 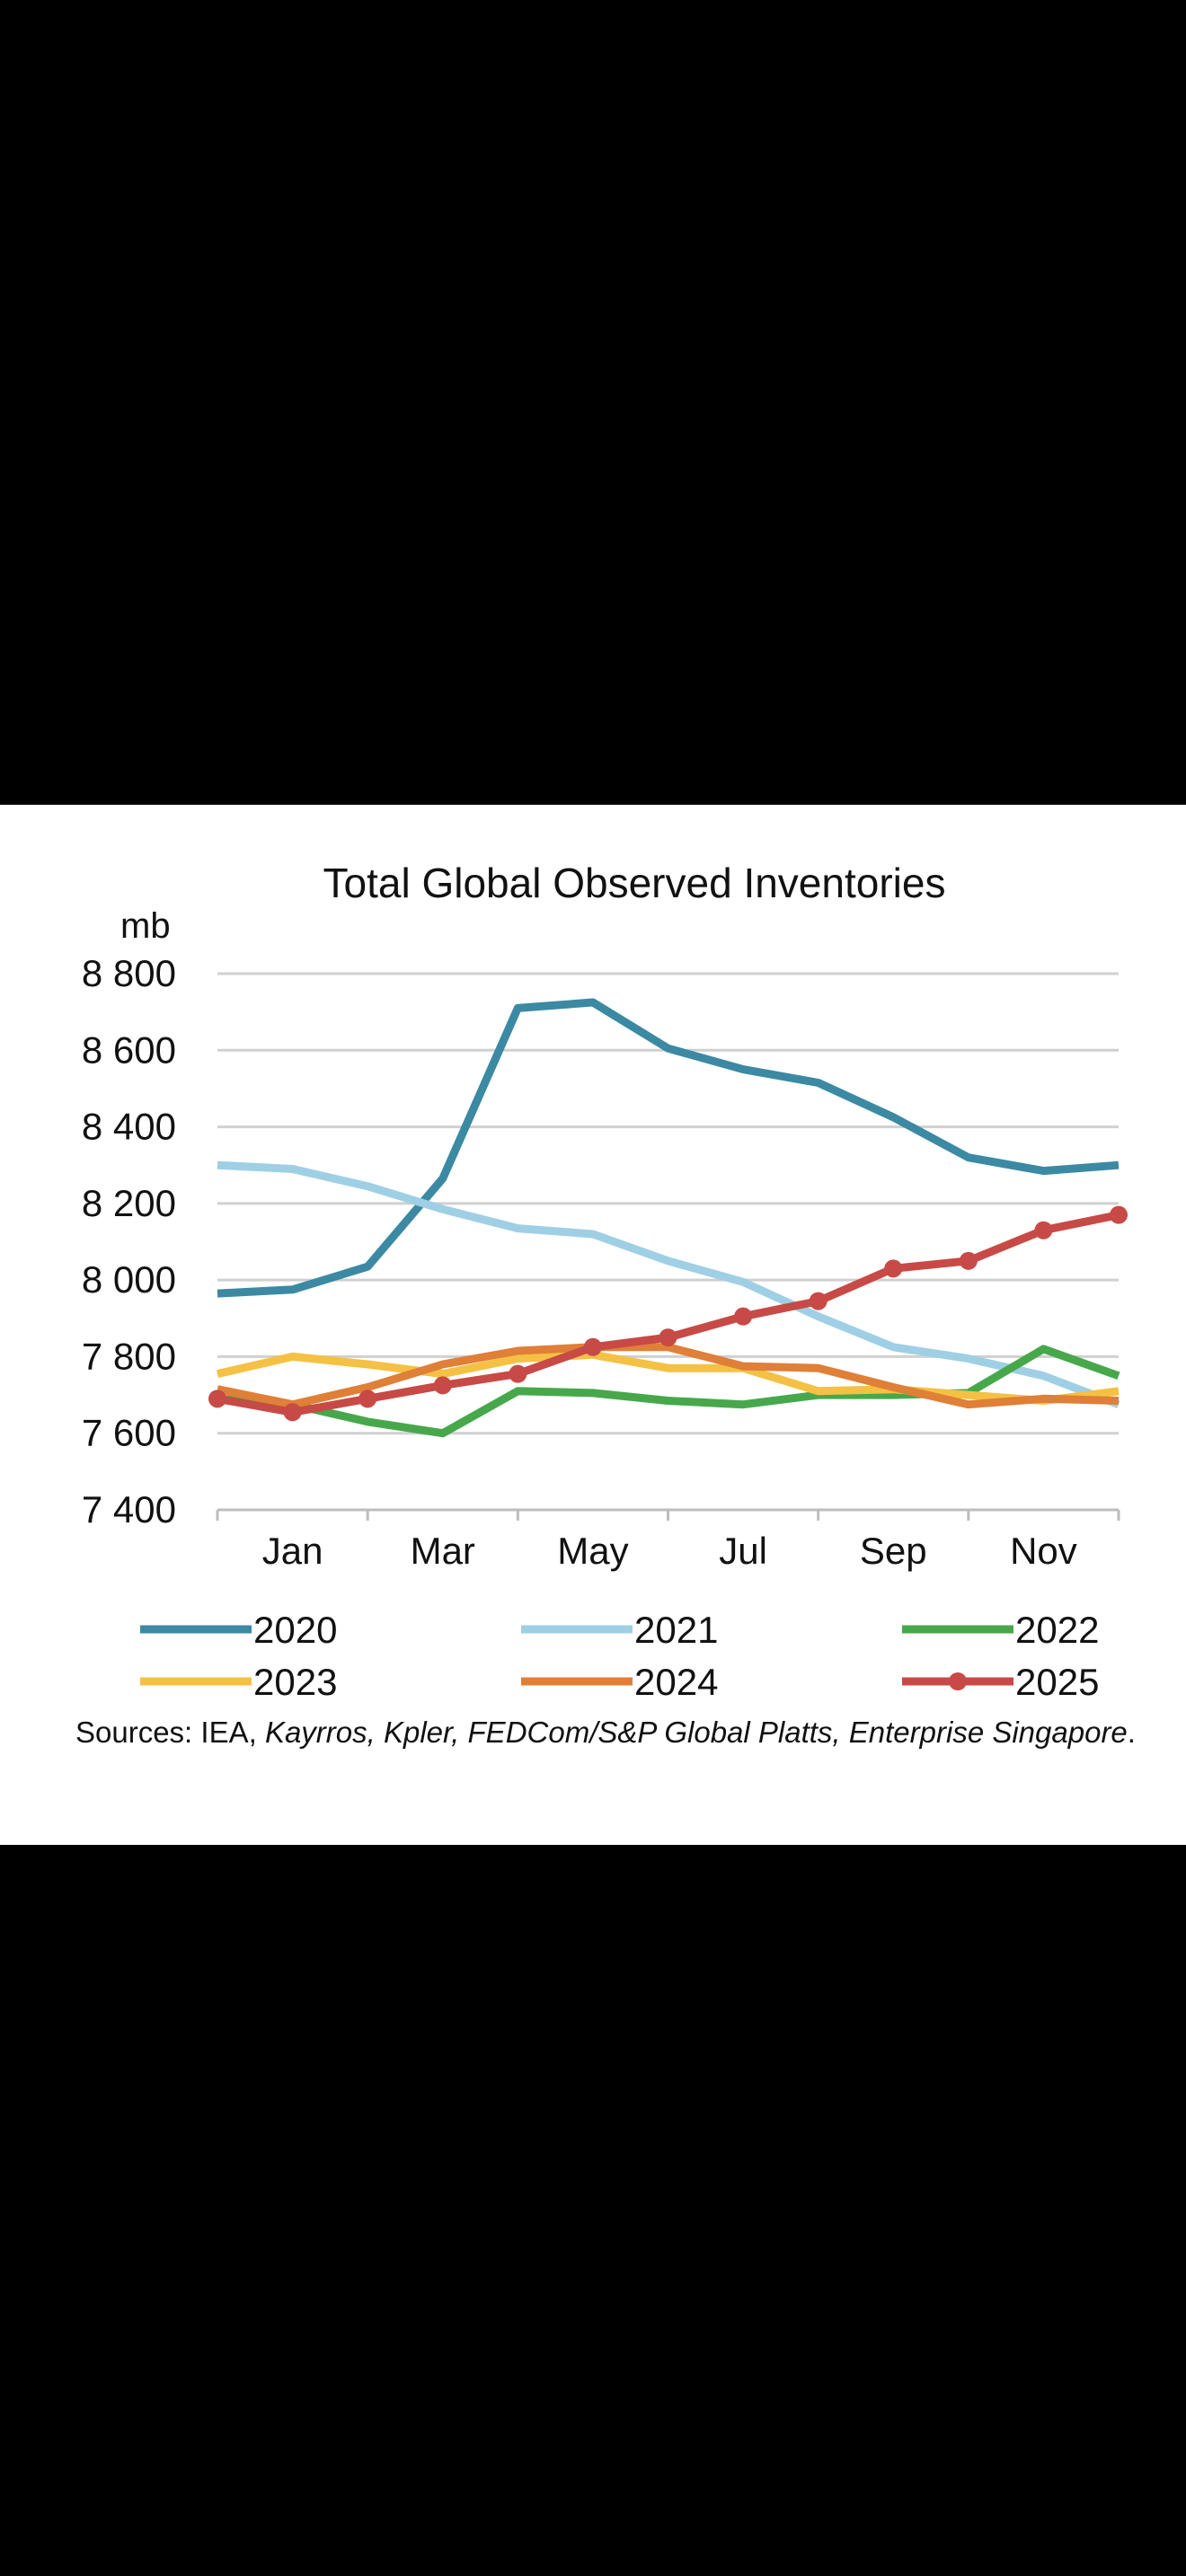 I want to click on x-tick-label: May, so click(x=592, y=1551).